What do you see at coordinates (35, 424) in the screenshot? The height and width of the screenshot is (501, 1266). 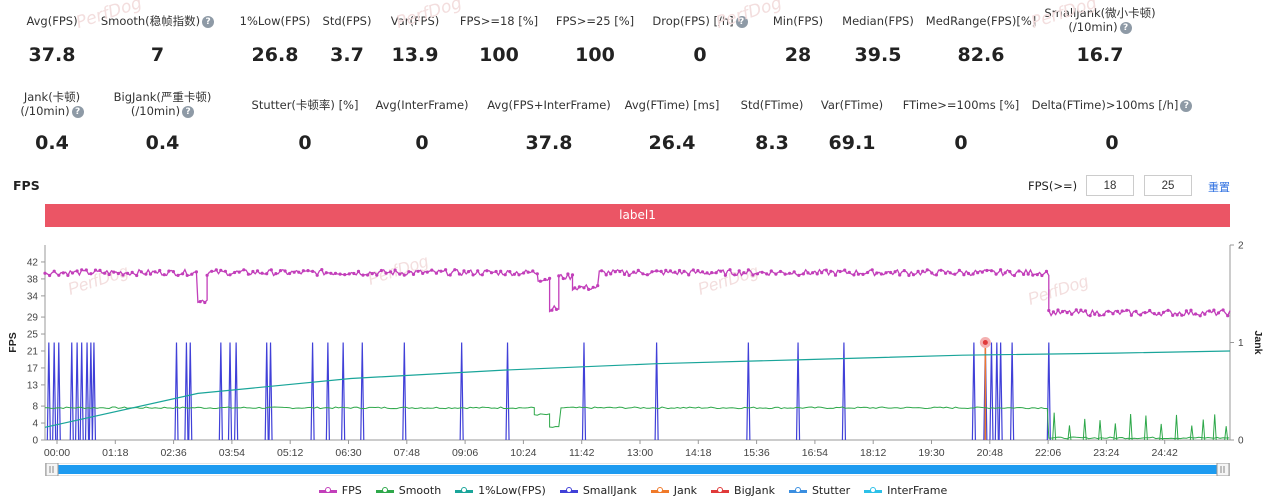 I see `y-tick-label: 4` at bounding box center [35, 424].